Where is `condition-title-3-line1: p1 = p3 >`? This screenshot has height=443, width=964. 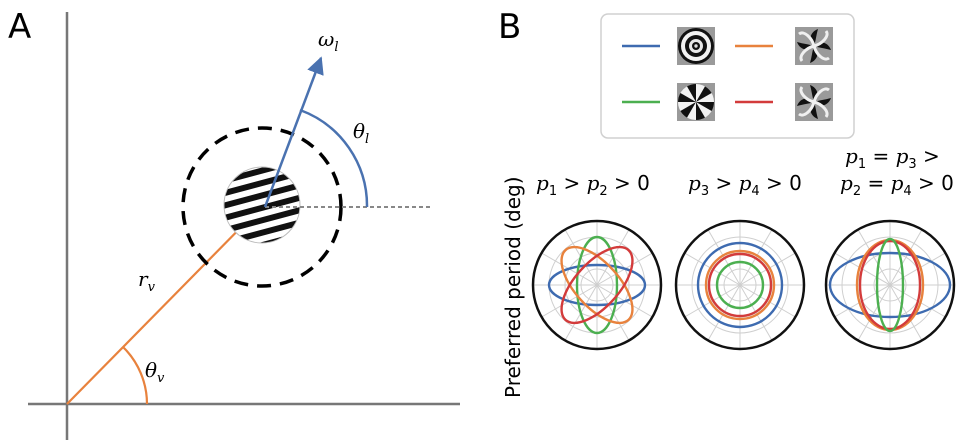 condition-title-3-line1: p1 = p3 > is located at coordinates (892, 158).